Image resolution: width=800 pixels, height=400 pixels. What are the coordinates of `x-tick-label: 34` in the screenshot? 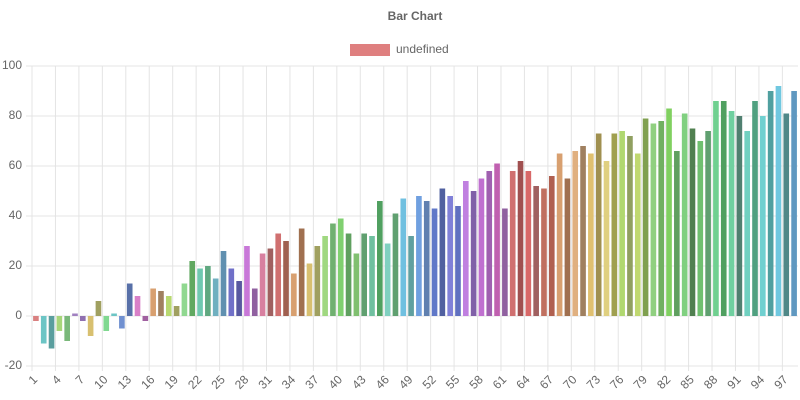 It's located at (289, 382).